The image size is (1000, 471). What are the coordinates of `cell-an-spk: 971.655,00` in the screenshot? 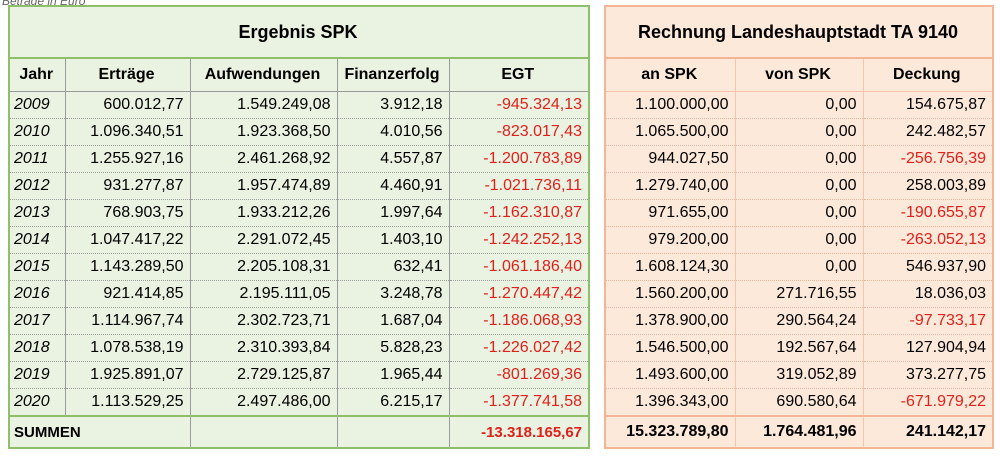 It's located at (670, 213).